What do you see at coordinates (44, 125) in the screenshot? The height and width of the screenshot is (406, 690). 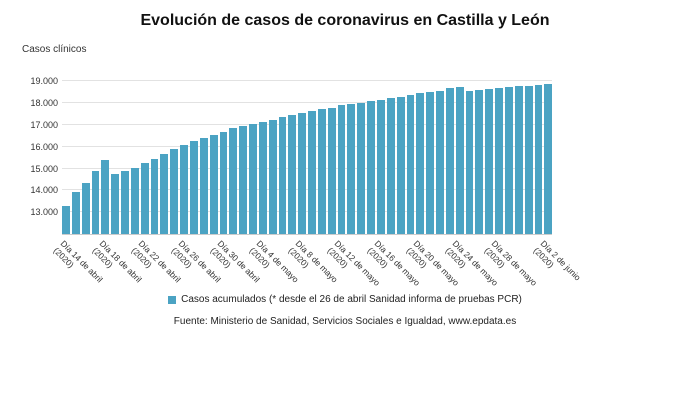 I see `y-tick-label: 17.000` at bounding box center [44, 125].